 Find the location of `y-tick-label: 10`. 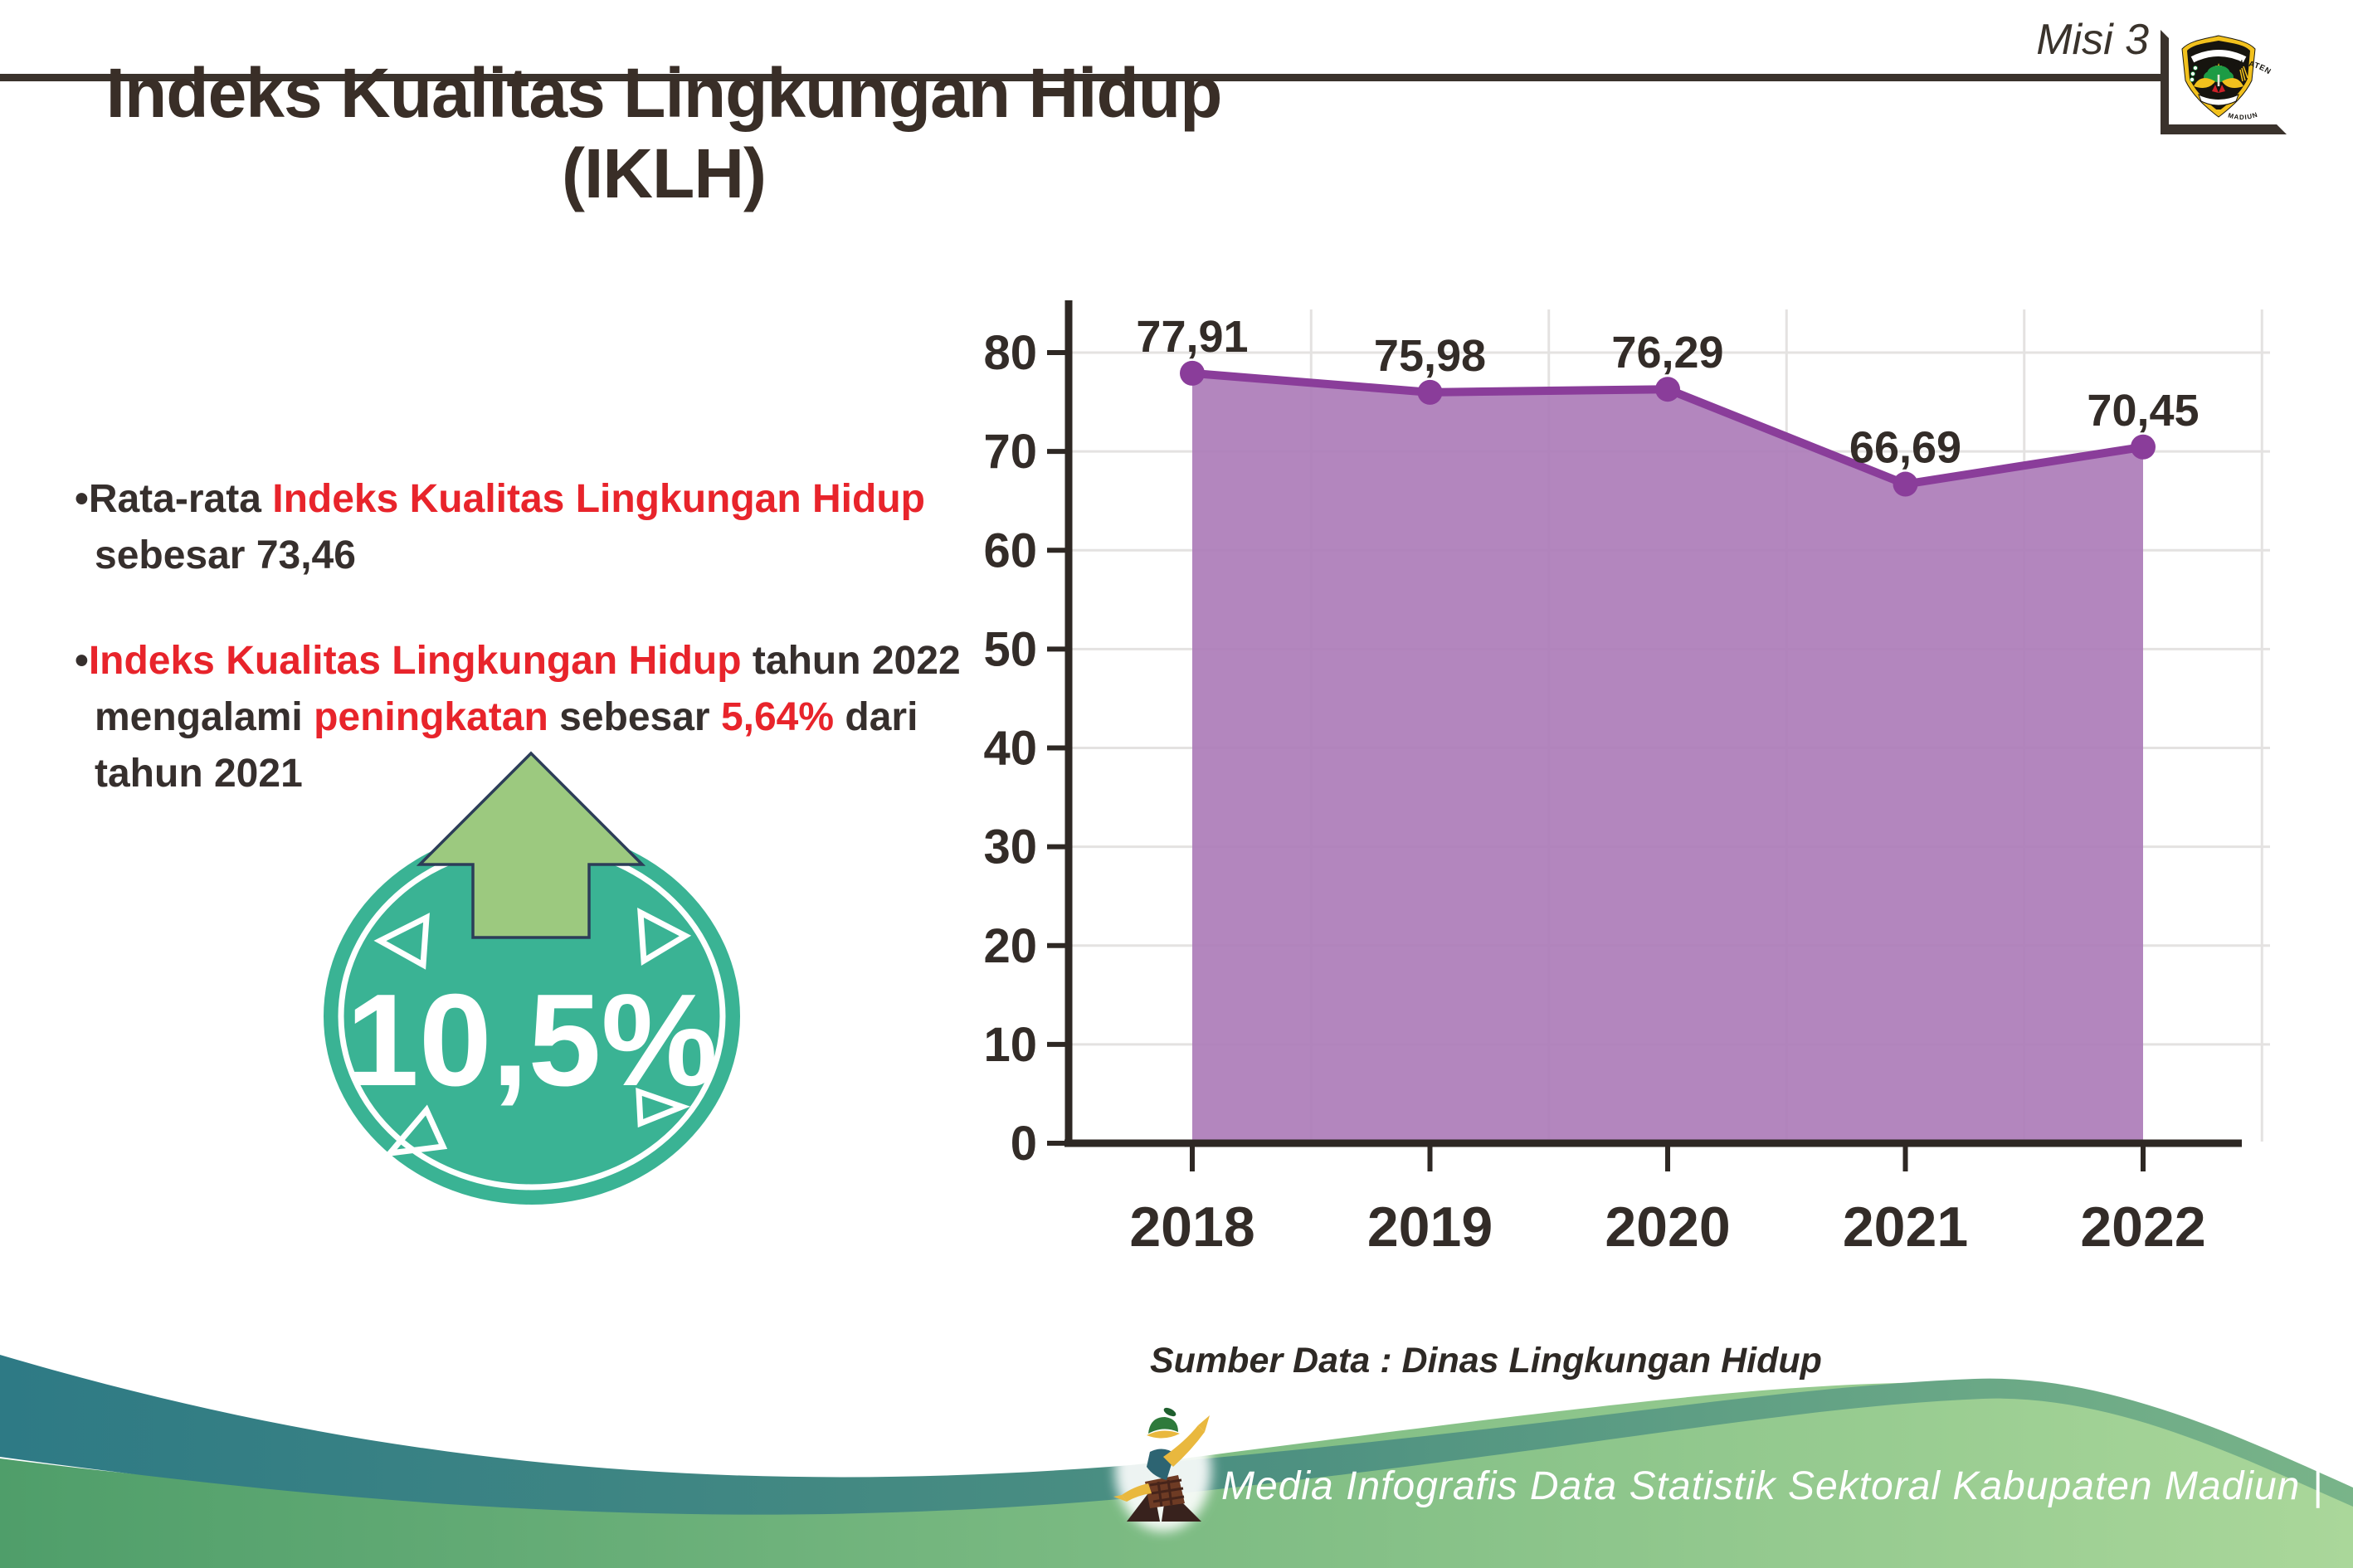

y-tick-label: 10 is located at coordinates (1010, 1045).